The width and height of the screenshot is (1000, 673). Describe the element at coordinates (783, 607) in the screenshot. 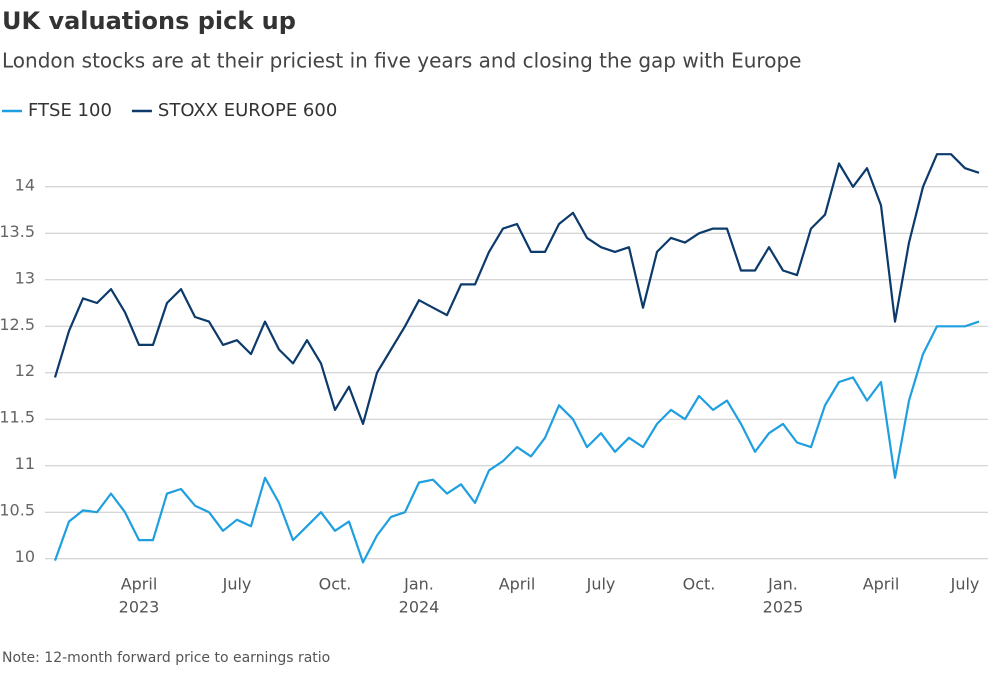

I see `x-year-label: 2025` at that location.